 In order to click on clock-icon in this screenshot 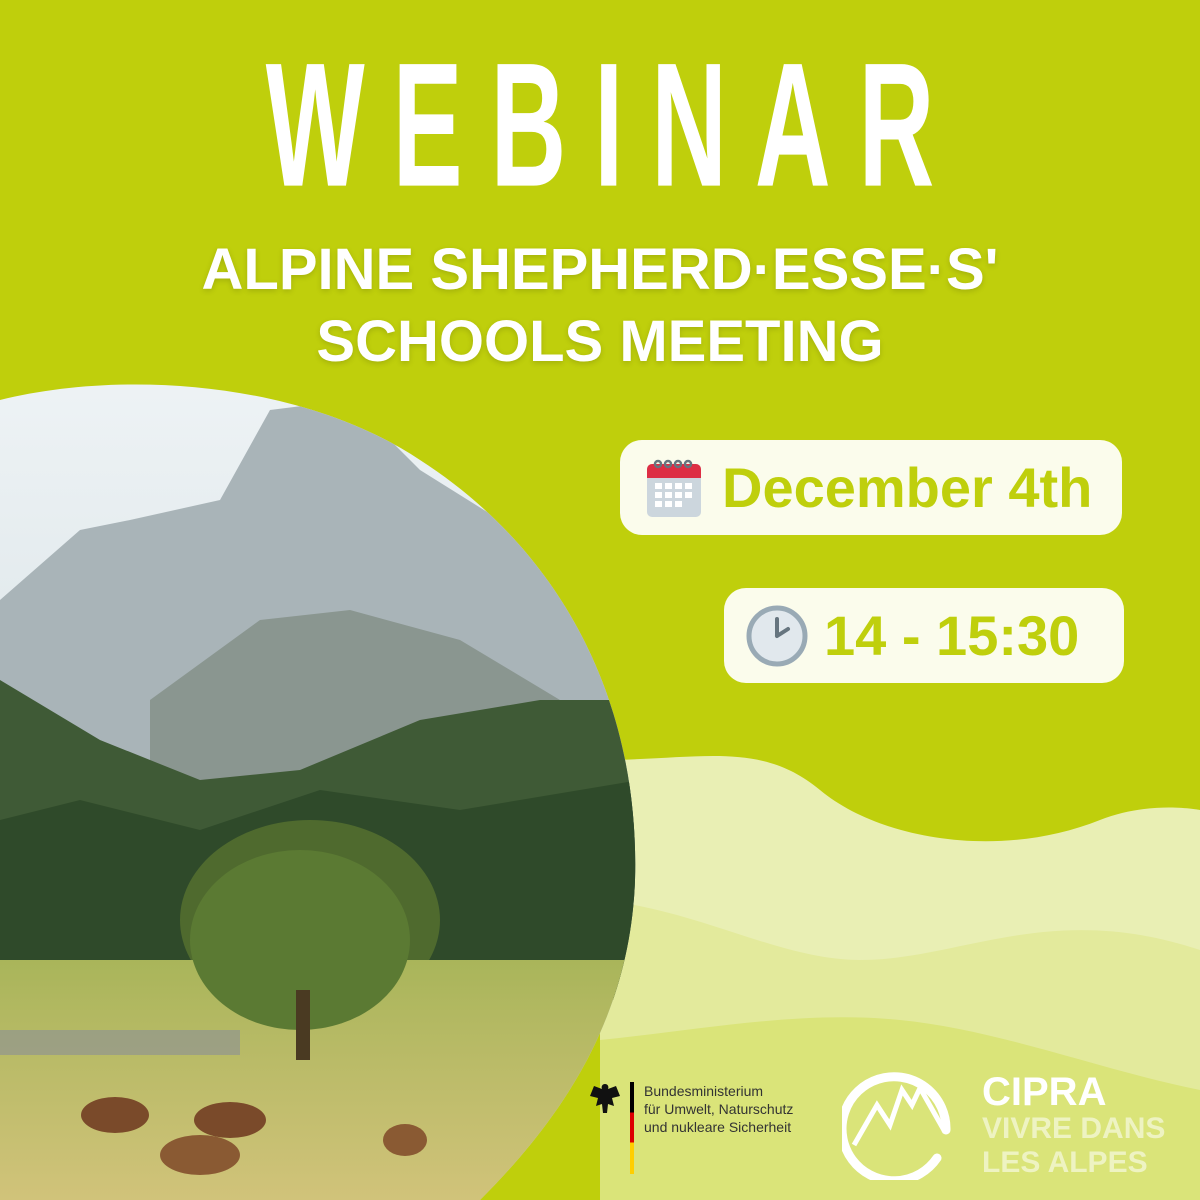, I will do `click(777, 635)`.